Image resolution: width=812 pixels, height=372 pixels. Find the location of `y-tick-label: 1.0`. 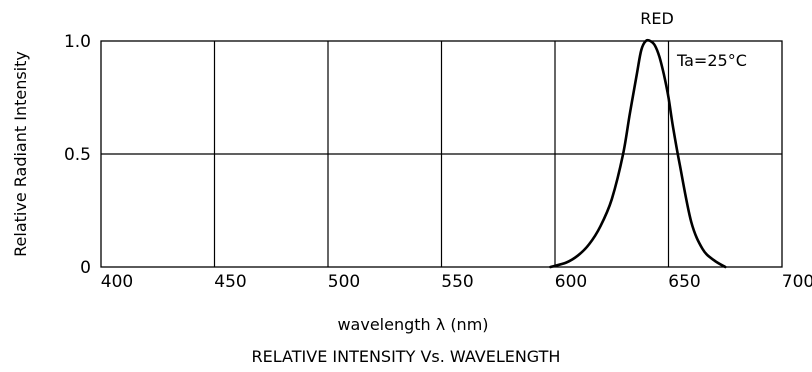

y-tick-label: 1.0 is located at coordinates (77, 42).